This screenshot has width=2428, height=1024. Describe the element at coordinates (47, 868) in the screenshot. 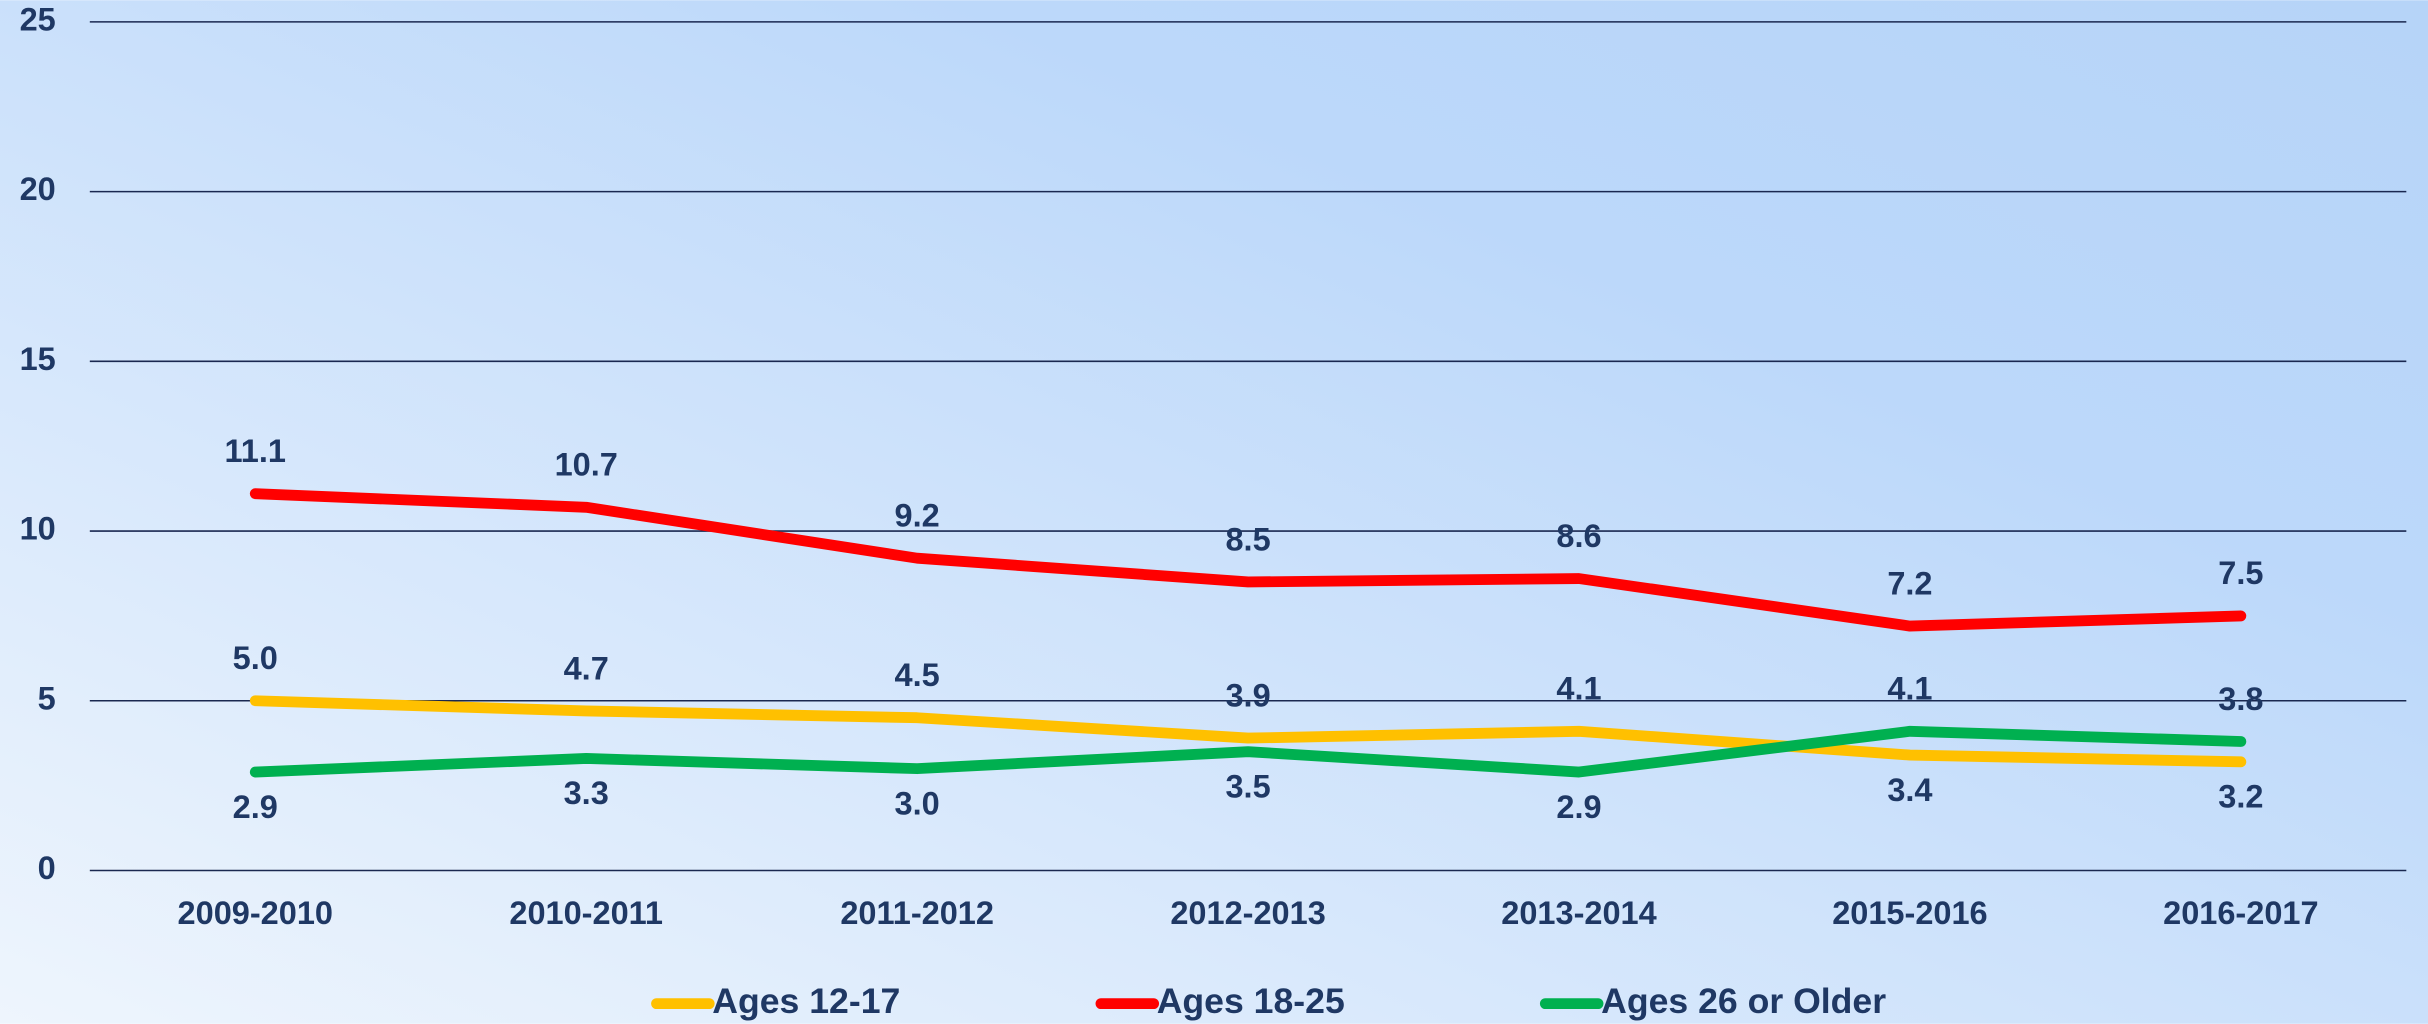

I see `y-tick-label: 0` at that location.